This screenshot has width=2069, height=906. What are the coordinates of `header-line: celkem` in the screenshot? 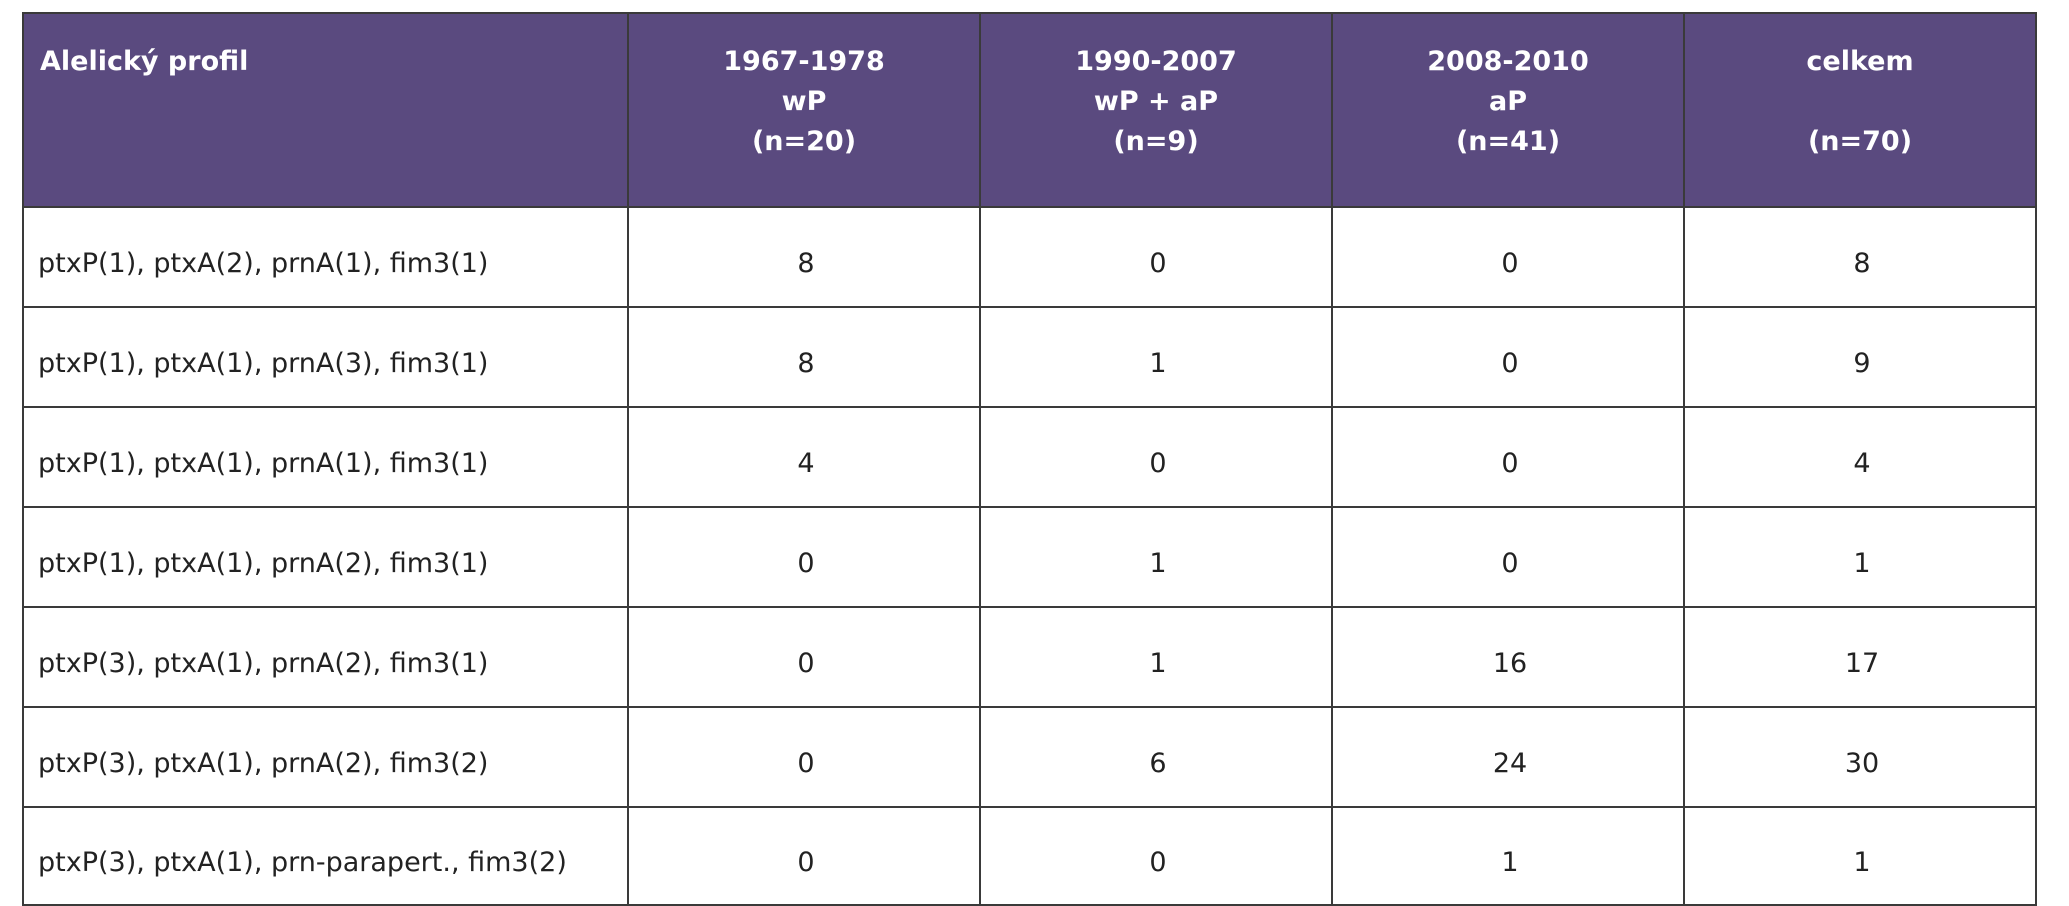 It's located at (1860, 61).